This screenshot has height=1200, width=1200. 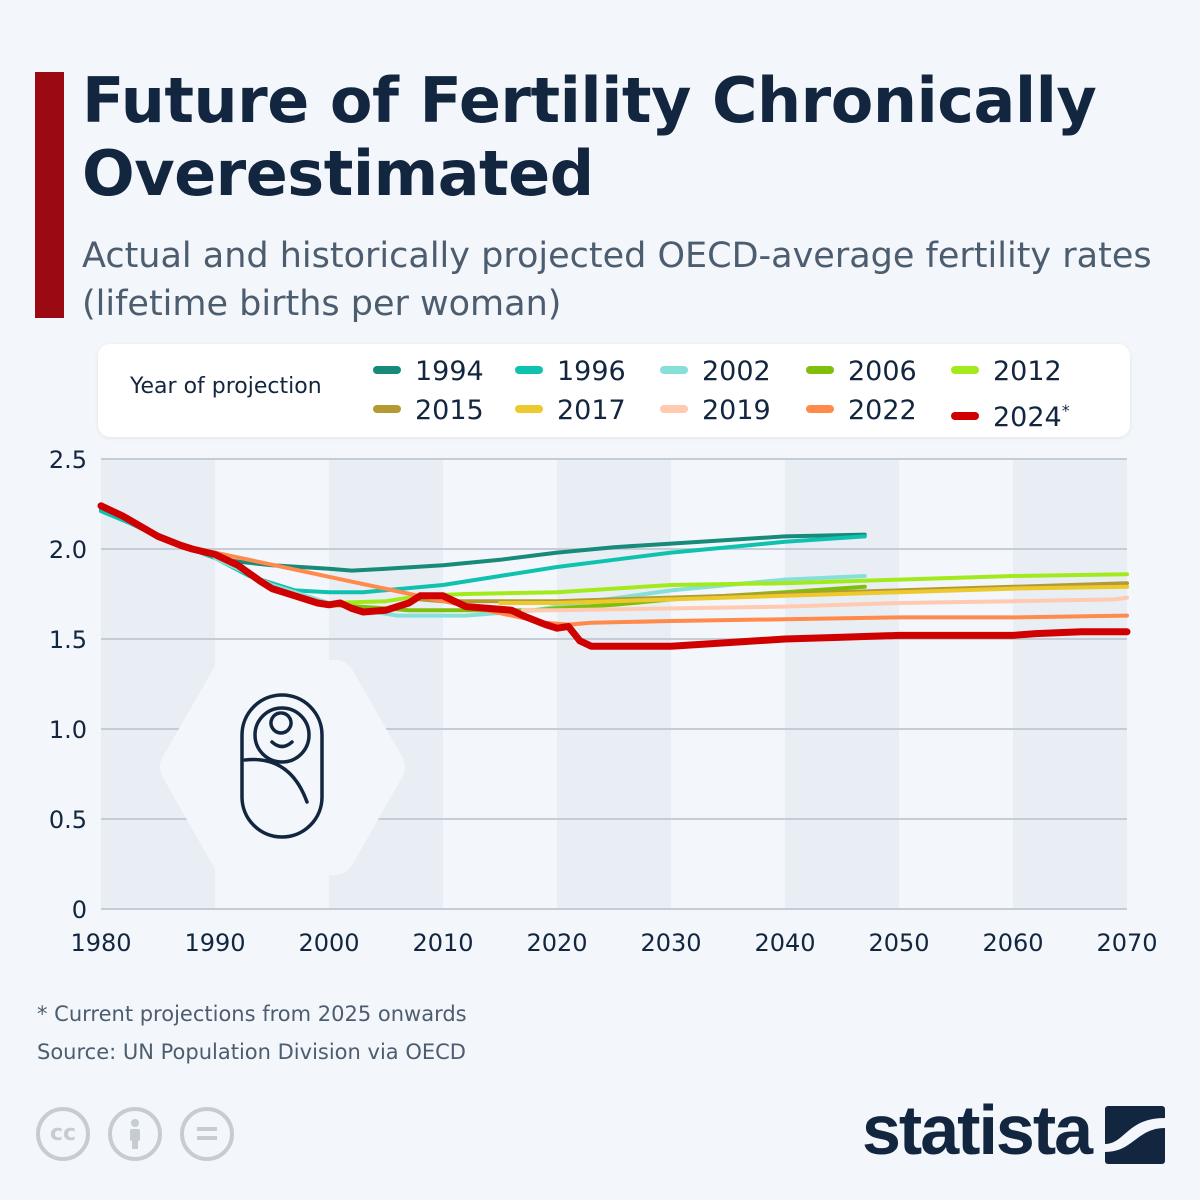 What do you see at coordinates (442, 943) in the screenshot?
I see `x-tick-label: 2010` at bounding box center [442, 943].